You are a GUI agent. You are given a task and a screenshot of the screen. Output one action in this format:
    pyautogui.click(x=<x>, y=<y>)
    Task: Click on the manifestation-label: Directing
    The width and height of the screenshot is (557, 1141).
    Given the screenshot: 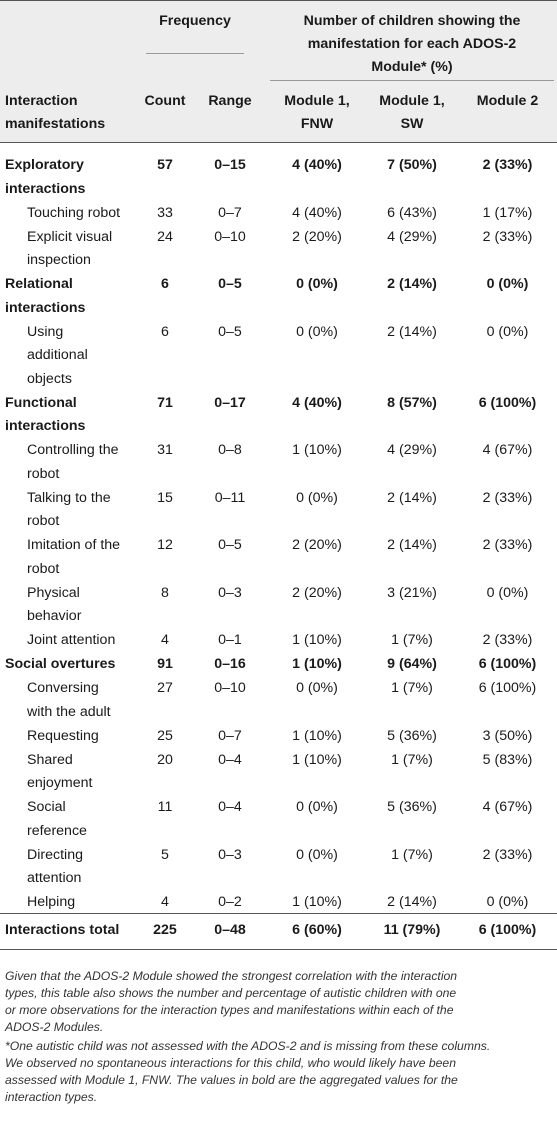 What is the action you would take?
    pyautogui.click(x=55, y=854)
    